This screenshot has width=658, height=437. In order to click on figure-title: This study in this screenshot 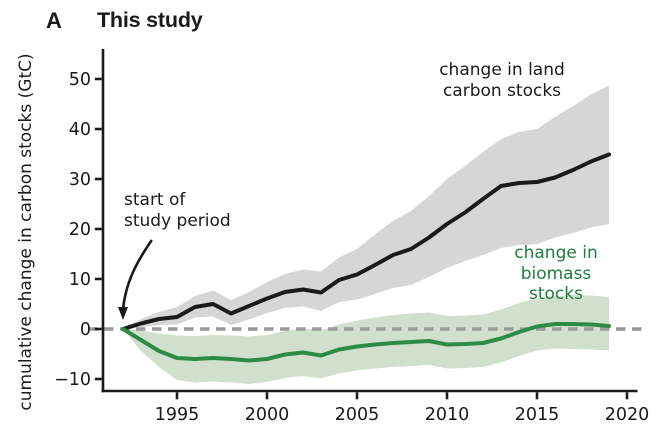, I will do `click(150, 20)`.